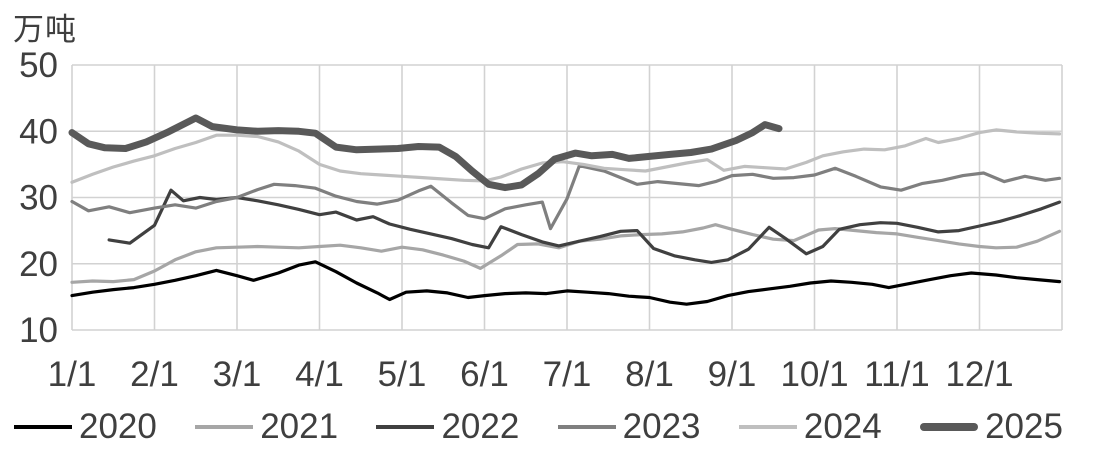 Image resolution: width=1095 pixels, height=451 pixels. What do you see at coordinates (566, 156) in the screenshot?
I see `series-2024-line` at bounding box center [566, 156].